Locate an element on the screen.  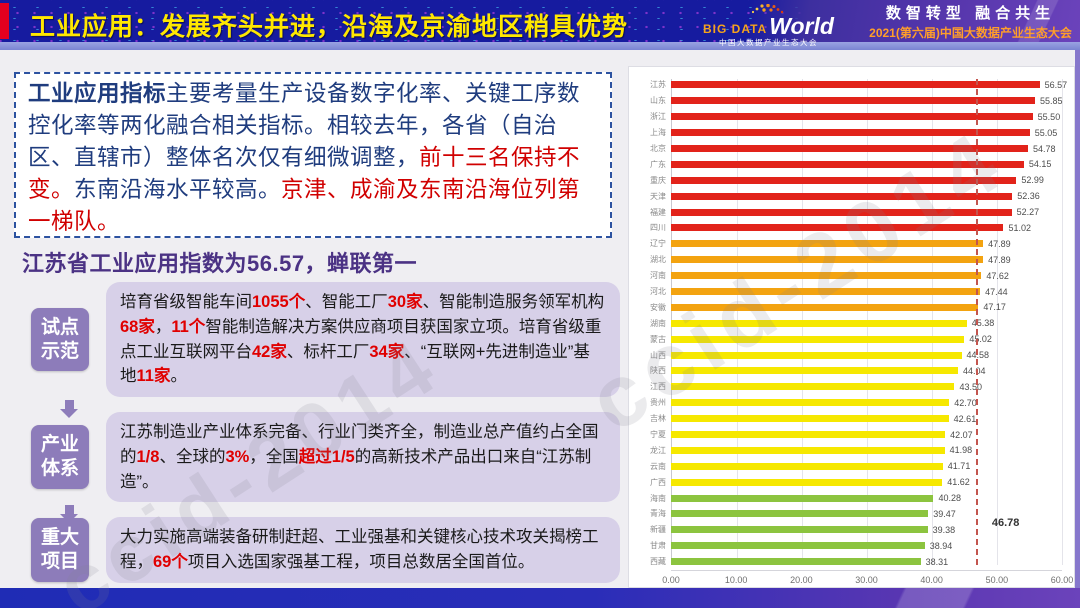
value-label: 39.47 is located at coordinates (944, 513).